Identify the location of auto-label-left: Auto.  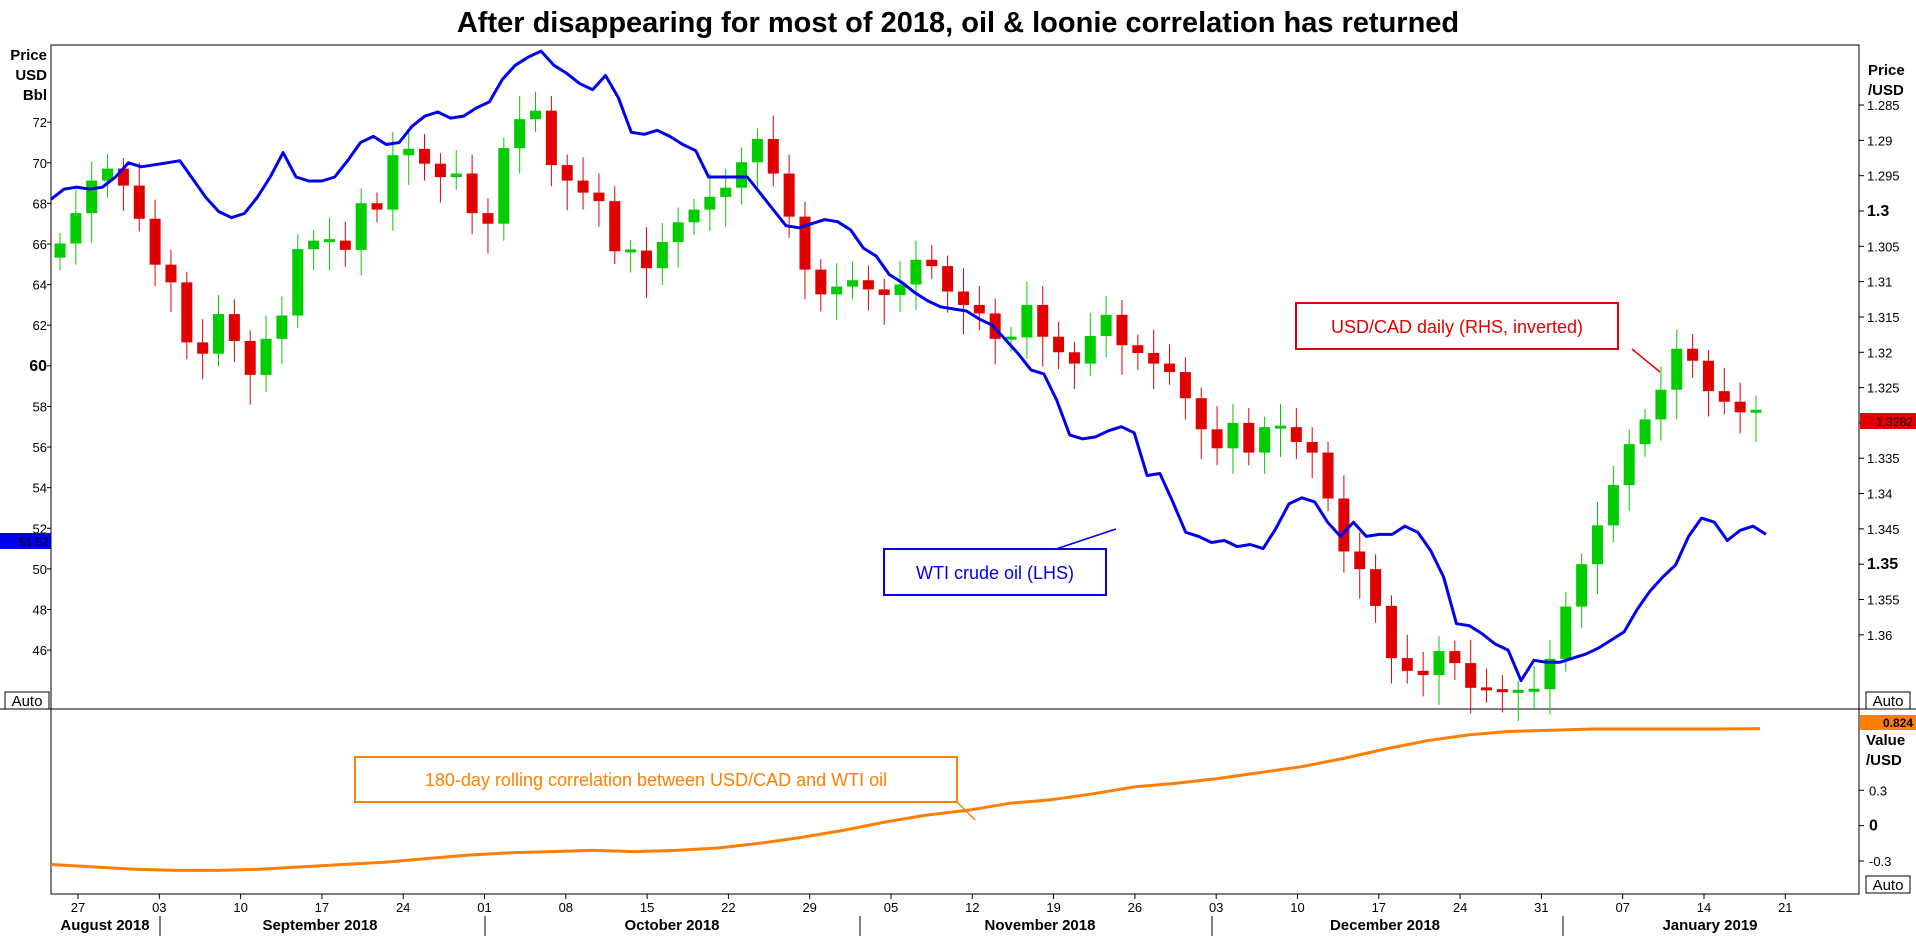
(27, 701).